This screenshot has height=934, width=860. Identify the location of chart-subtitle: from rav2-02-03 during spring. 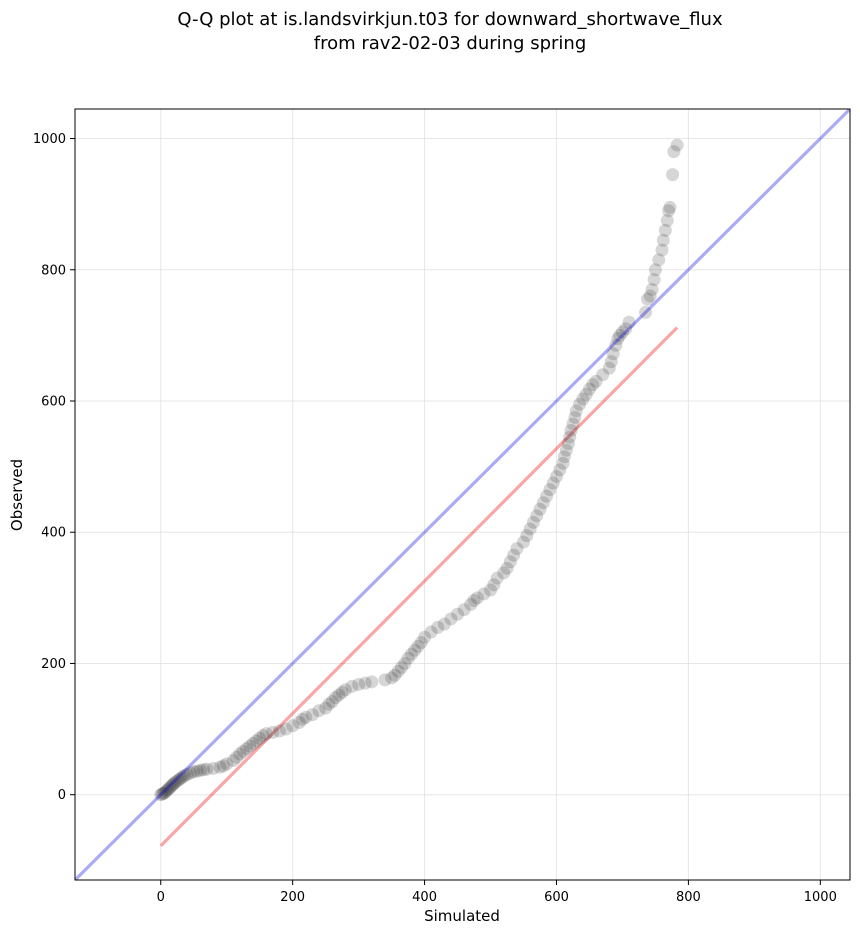
(450, 43).